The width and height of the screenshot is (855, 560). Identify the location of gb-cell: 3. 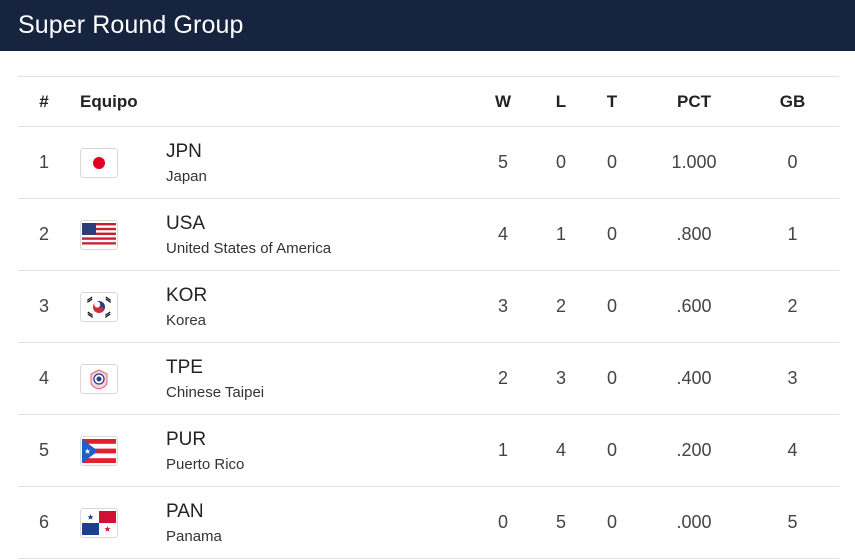
(792, 378).